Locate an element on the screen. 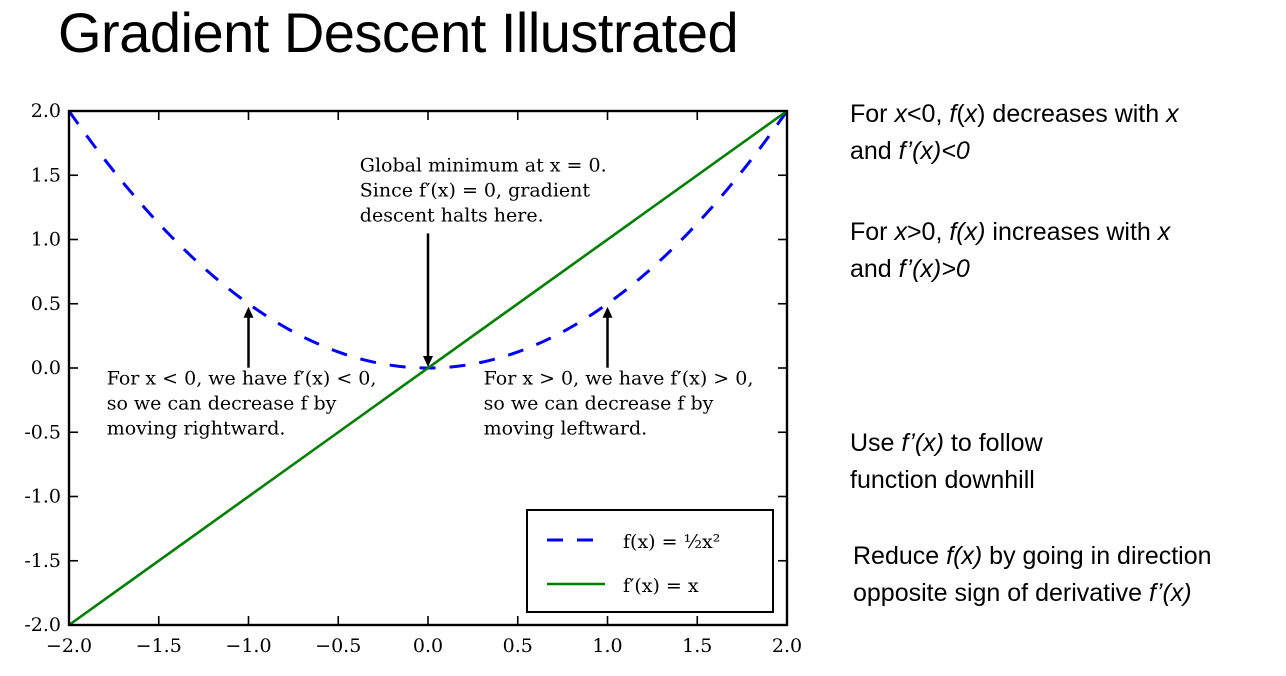 This screenshot has width=1286, height=676. y-tick-label: -1.5 is located at coordinates (42, 561).